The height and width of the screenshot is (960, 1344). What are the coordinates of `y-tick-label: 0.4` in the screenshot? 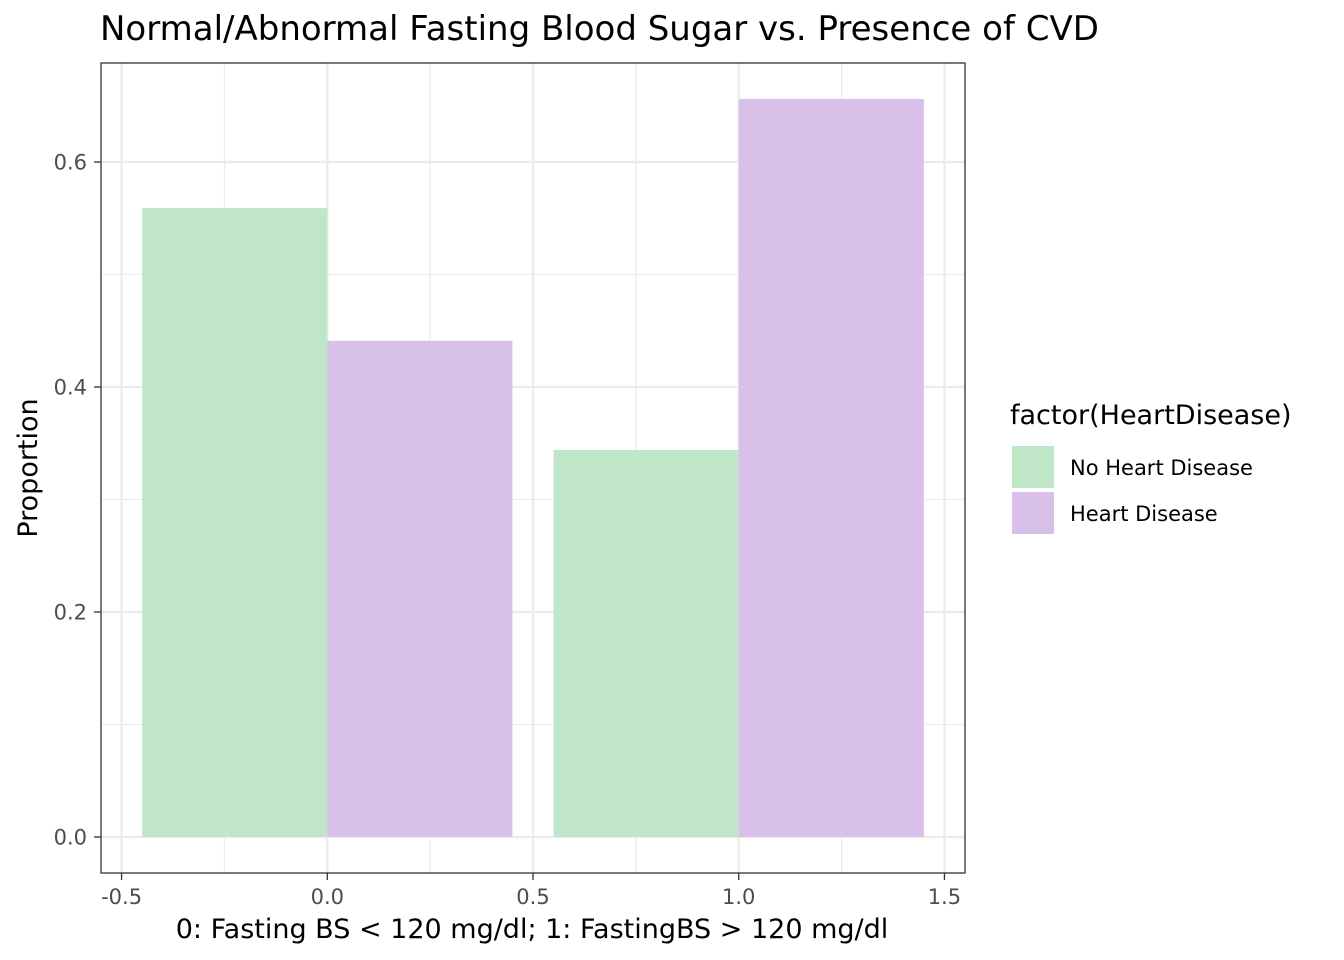 It's located at (70, 388).